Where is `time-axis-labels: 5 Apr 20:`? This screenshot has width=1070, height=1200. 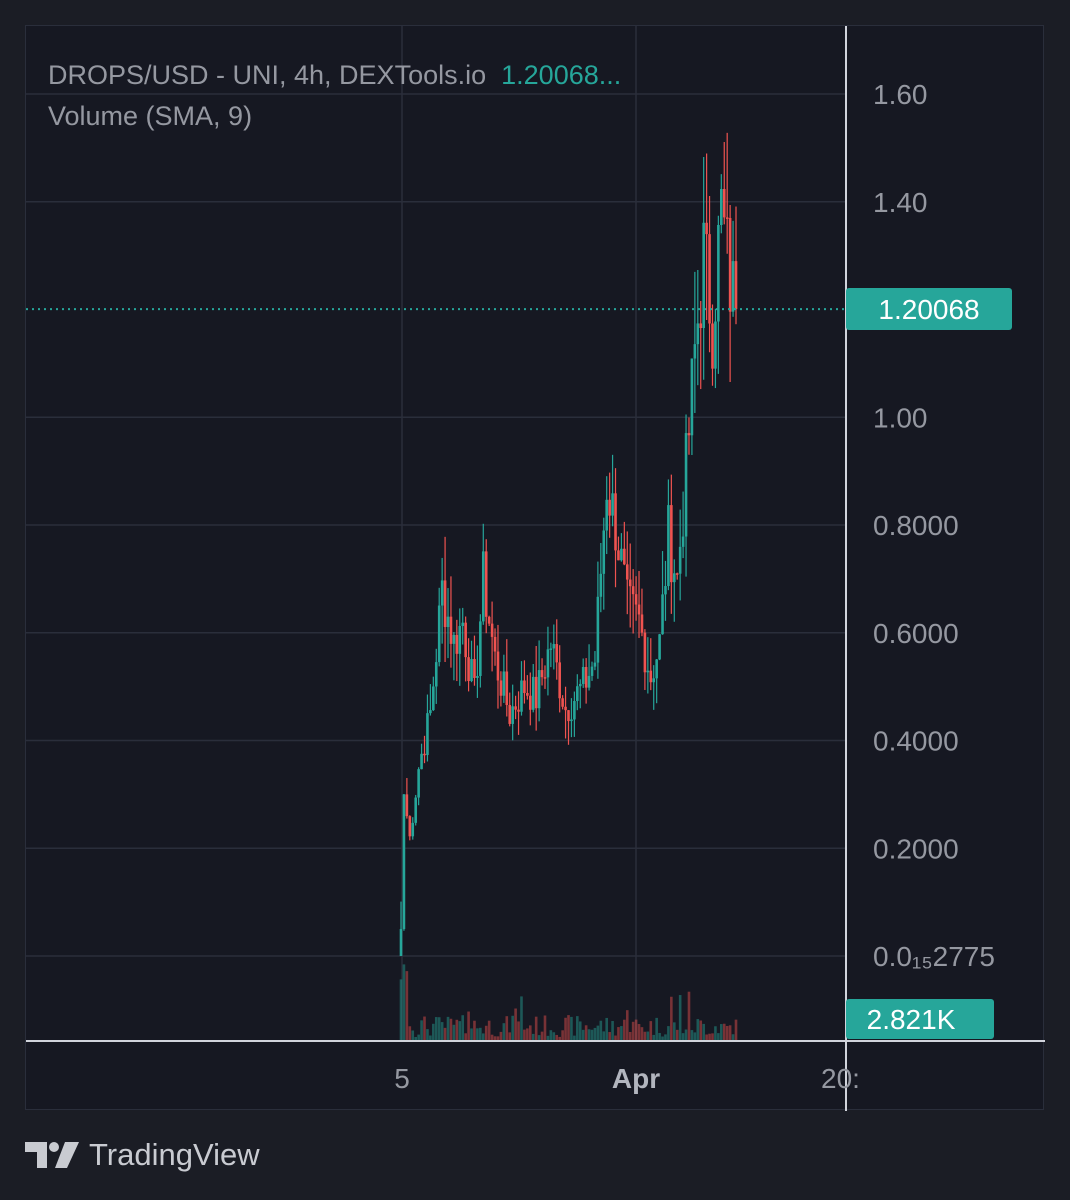 time-axis-labels: 5 Apr 20: is located at coordinates (627, 1078).